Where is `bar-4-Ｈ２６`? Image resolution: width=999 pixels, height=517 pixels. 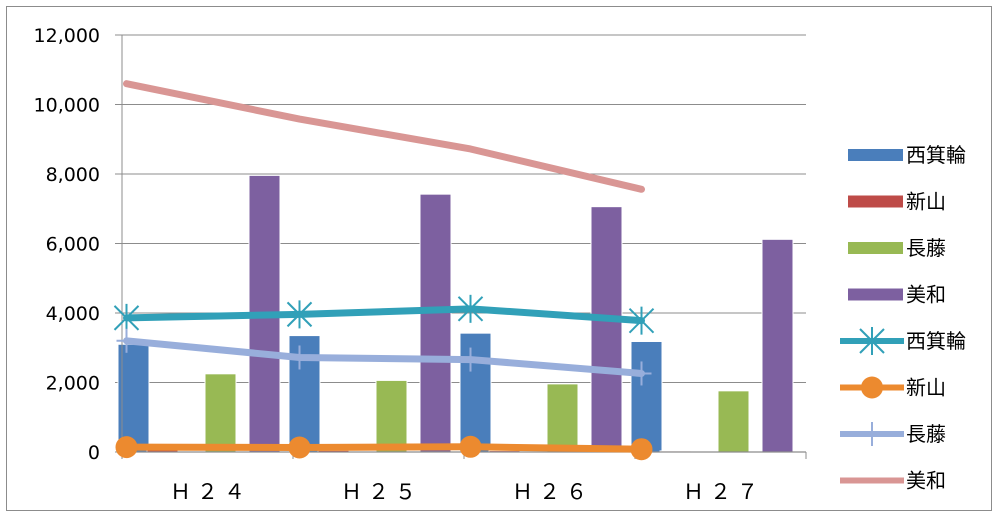
bar-4-Ｈ２６ is located at coordinates (606, 329).